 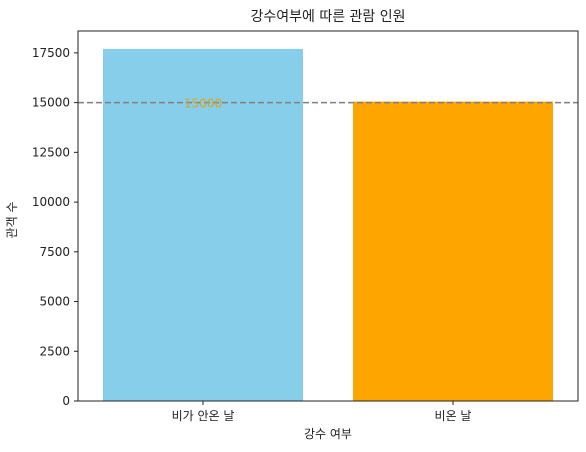 I want to click on y-tick-label: 0, so click(x=66, y=401).